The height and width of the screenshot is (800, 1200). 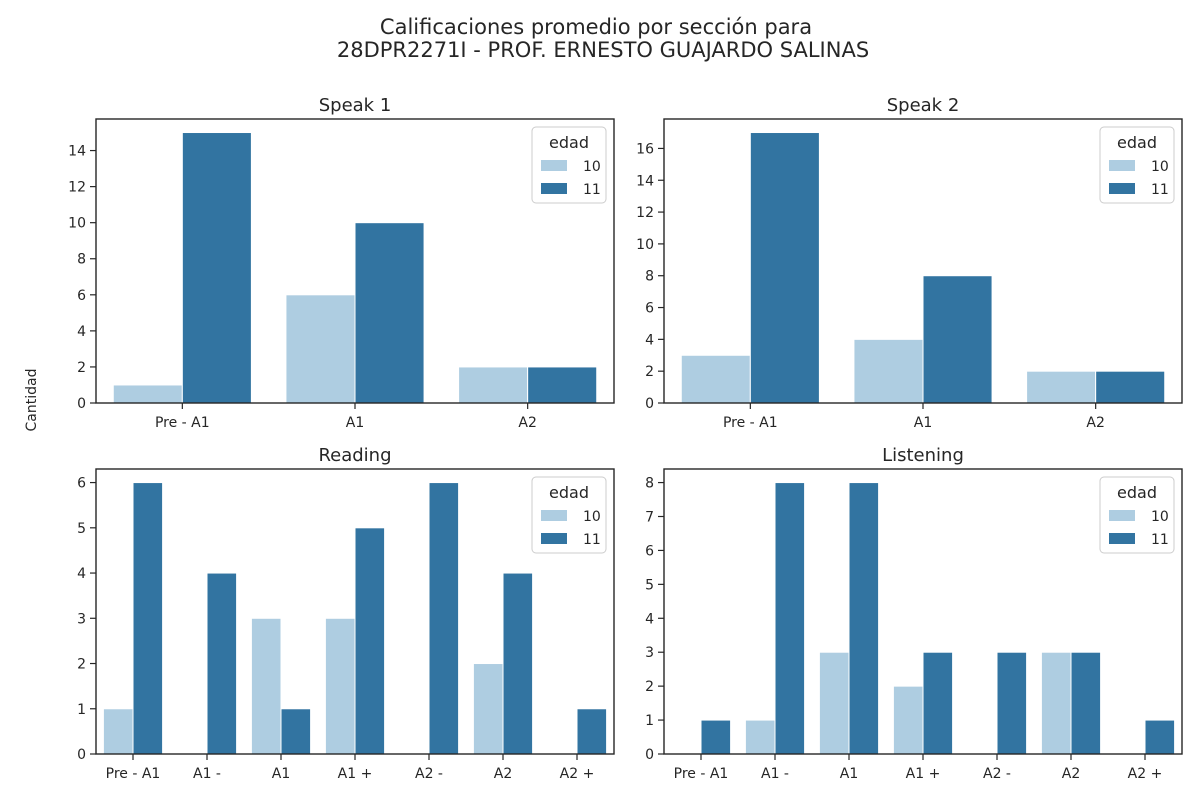 What do you see at coordinates (923, 455) in the screenshot?
I see `subplot-title: Listening` at bounding box center [923, 455].